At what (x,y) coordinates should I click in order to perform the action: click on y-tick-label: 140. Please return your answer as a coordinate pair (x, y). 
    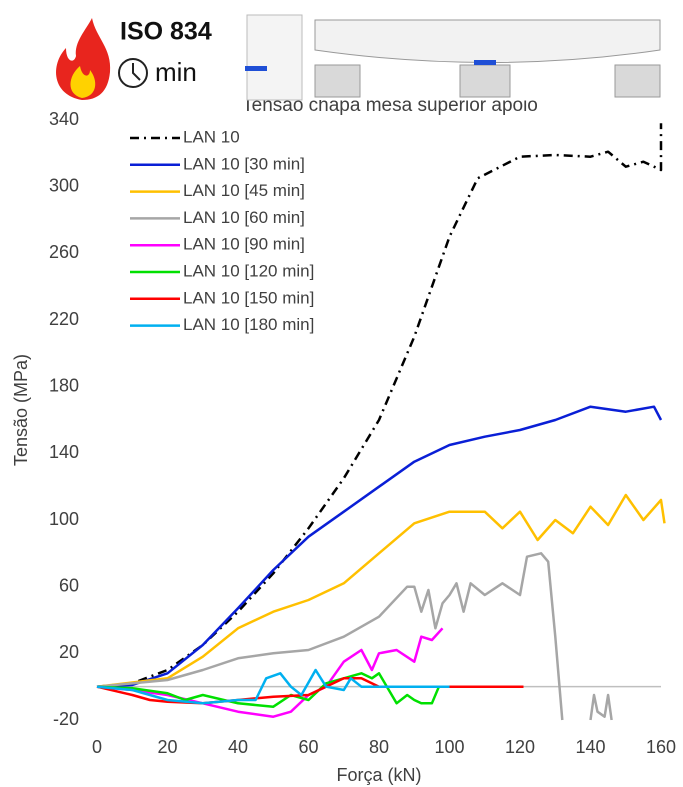
    Looking at the image, I should click on (64, 452).